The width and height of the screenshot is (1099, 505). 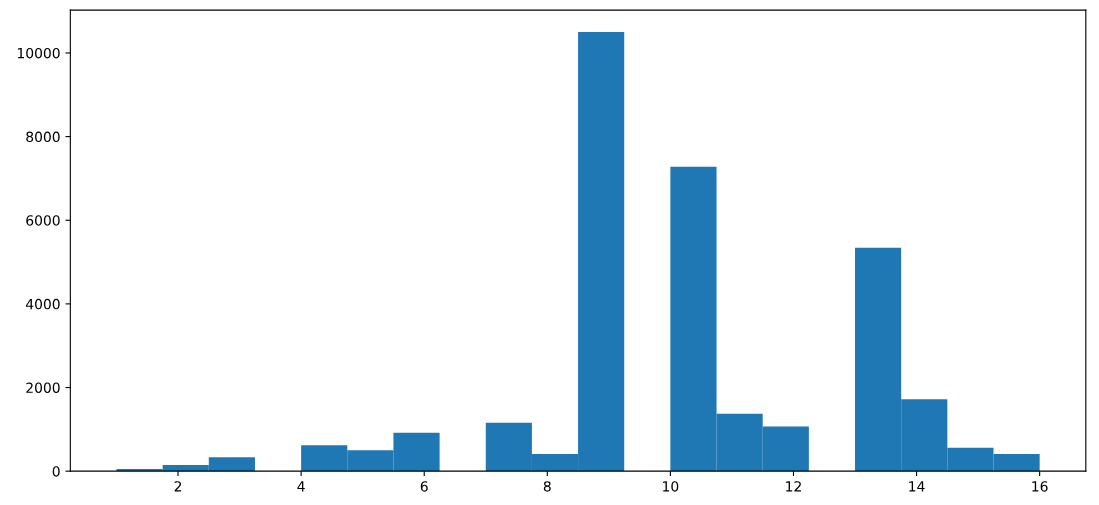 I want to click on x-tick-label: 4, so click(x=301, y=486).